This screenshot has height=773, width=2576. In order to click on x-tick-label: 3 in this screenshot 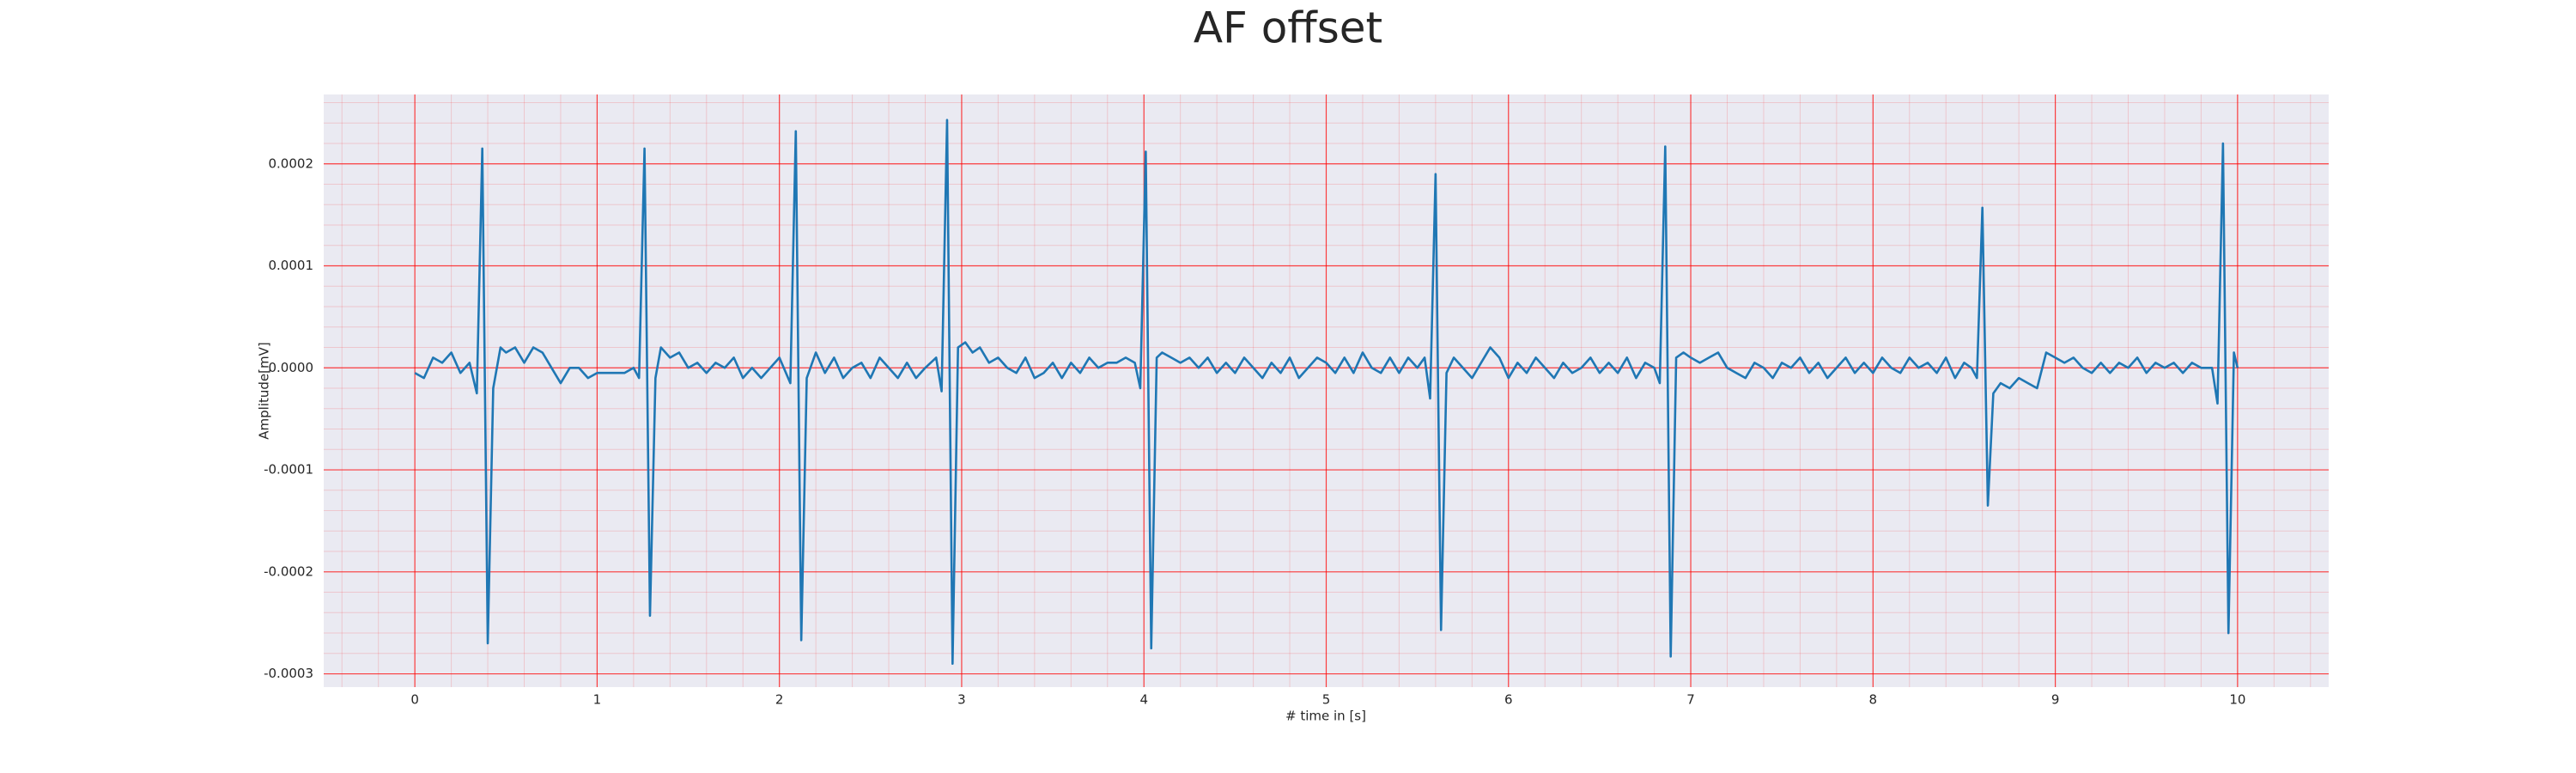, I will do `click(962, 700)`.